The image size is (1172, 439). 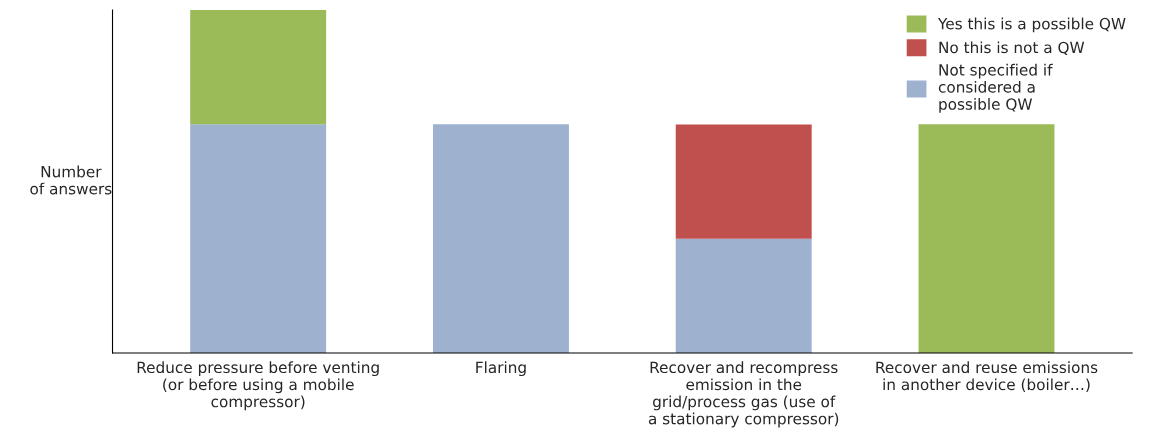 What do you see at coordinates (501, 369) in the screenshot?
I see `x-tick-label: Flaring` at bounding box center [501, 369].